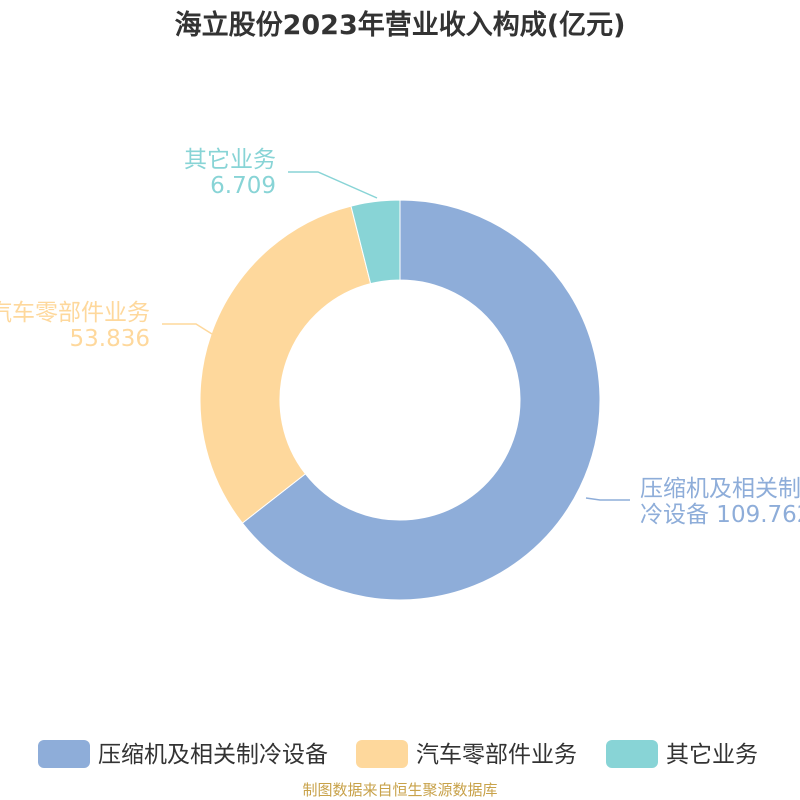 The height and width of the screenshot is (800, 800). I want to click on callout-line-other, so click(333, 185).